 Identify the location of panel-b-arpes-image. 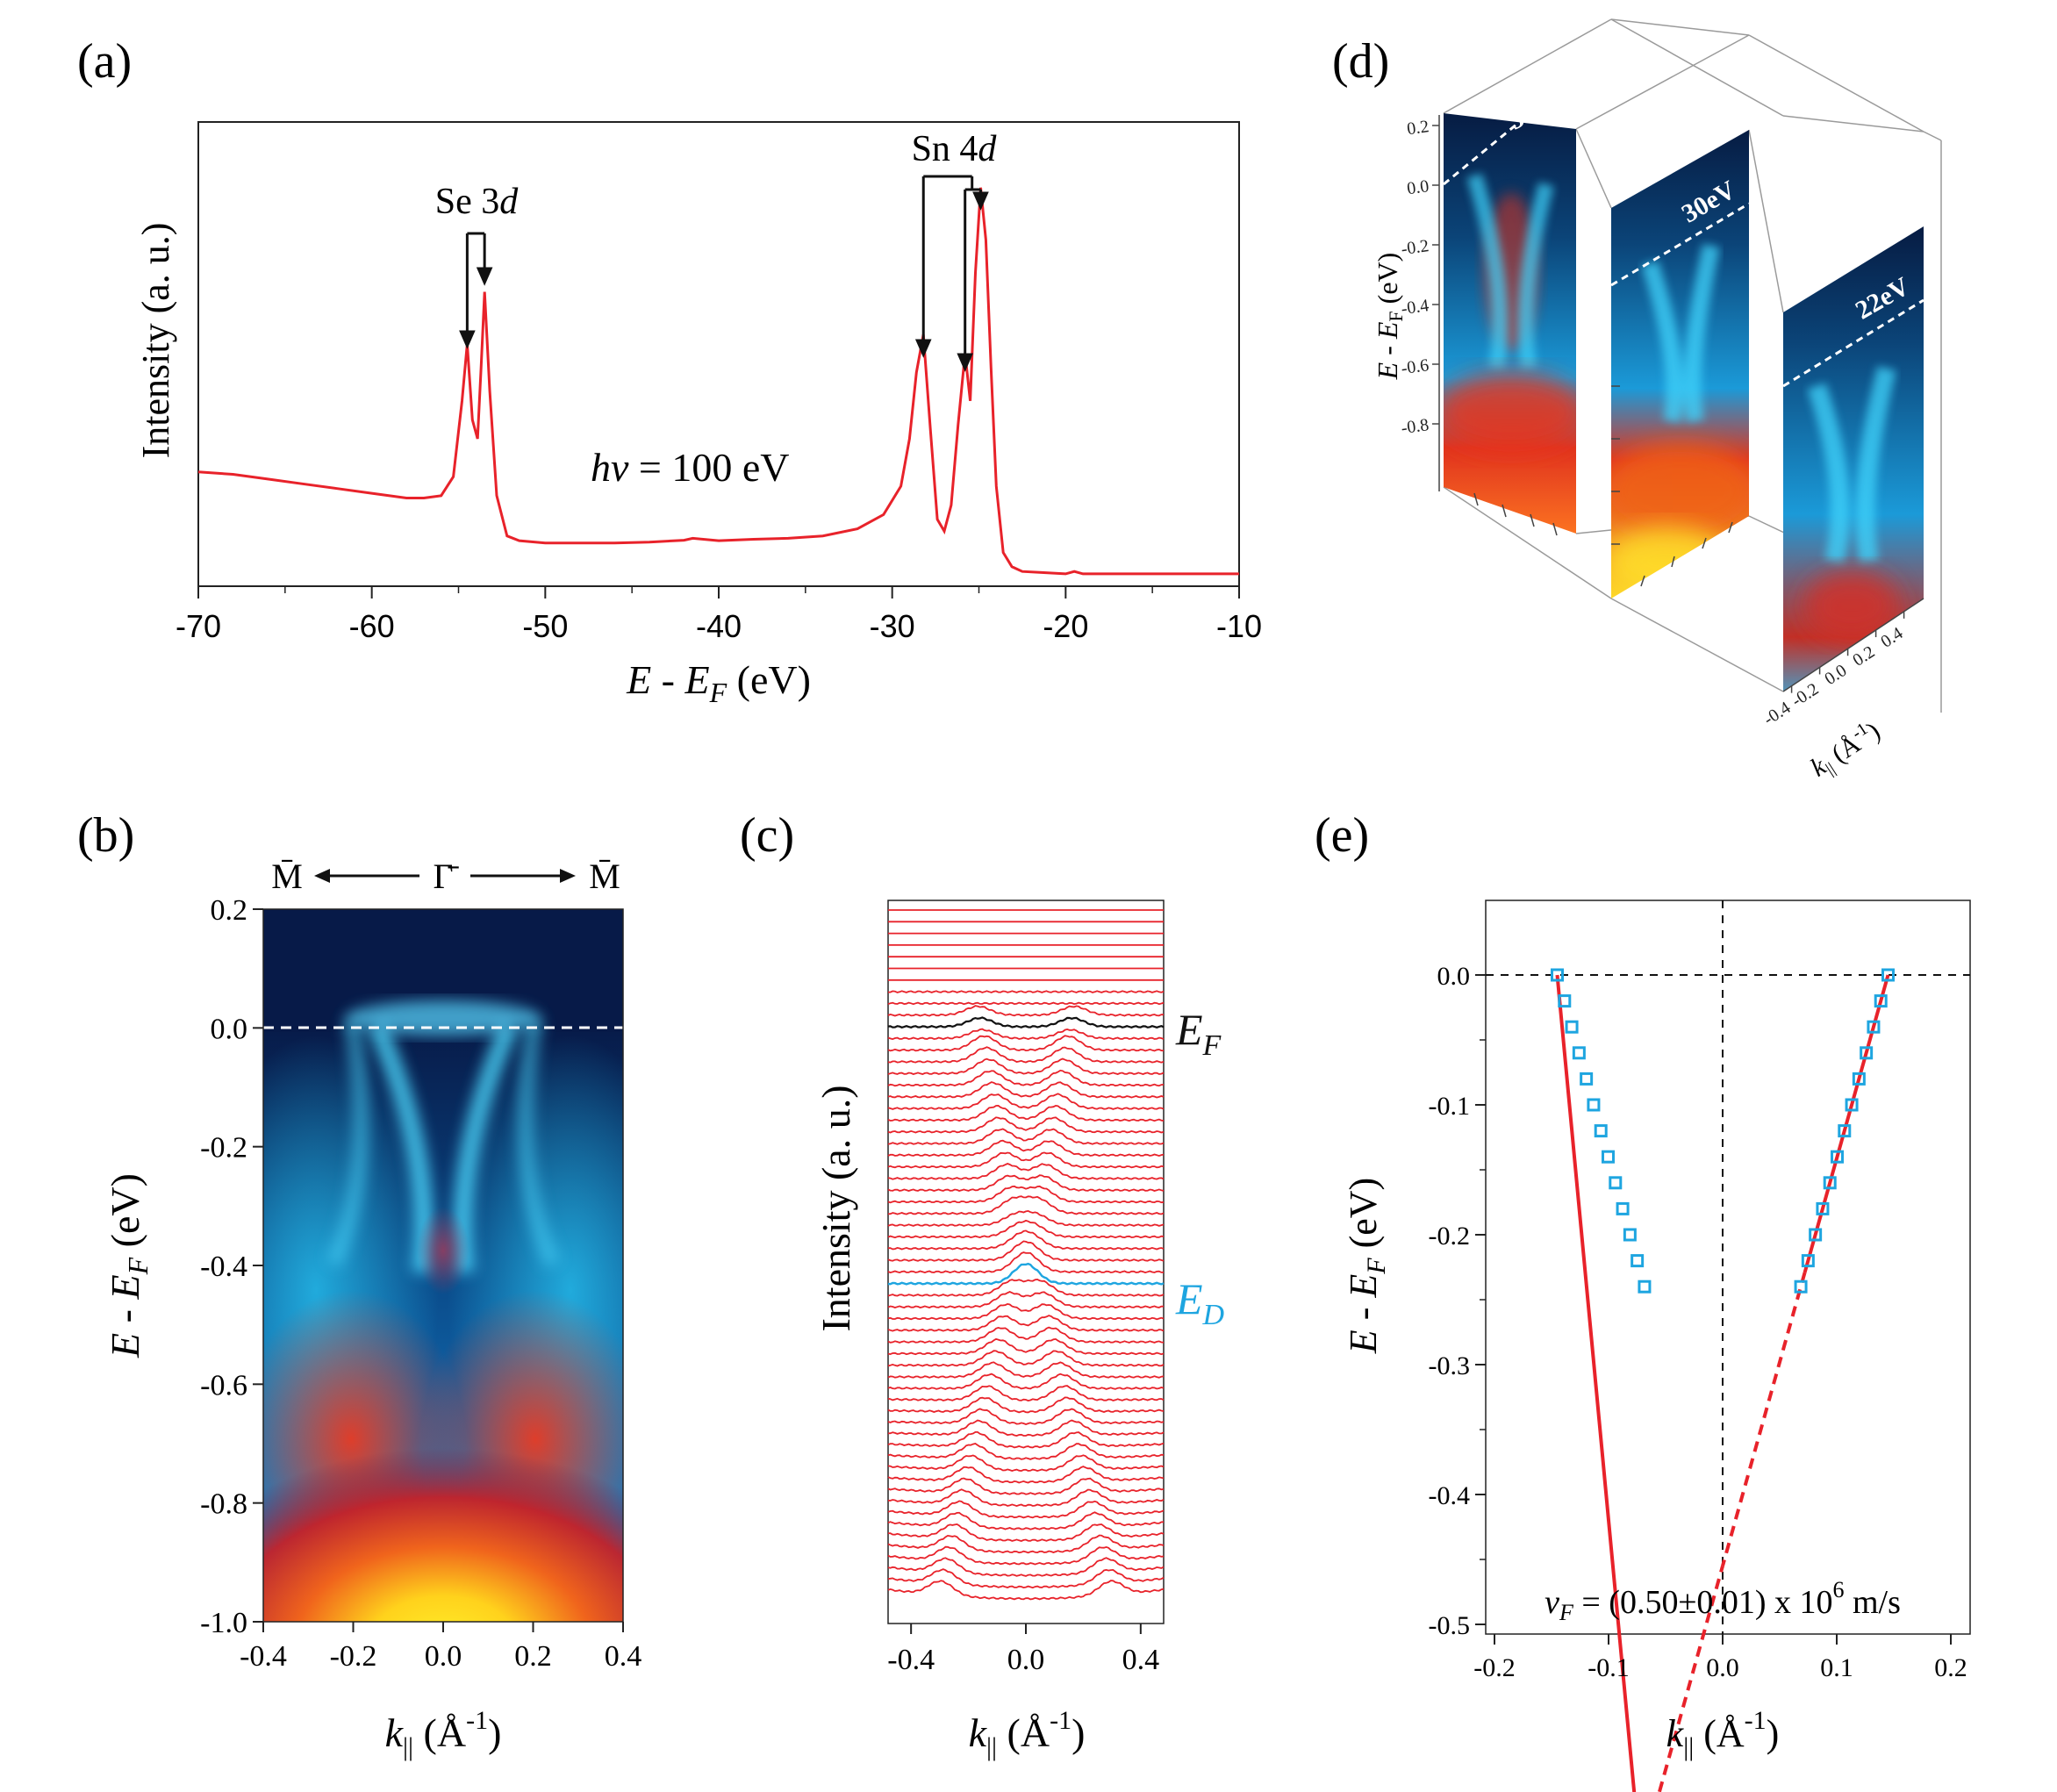
(443, 1265).